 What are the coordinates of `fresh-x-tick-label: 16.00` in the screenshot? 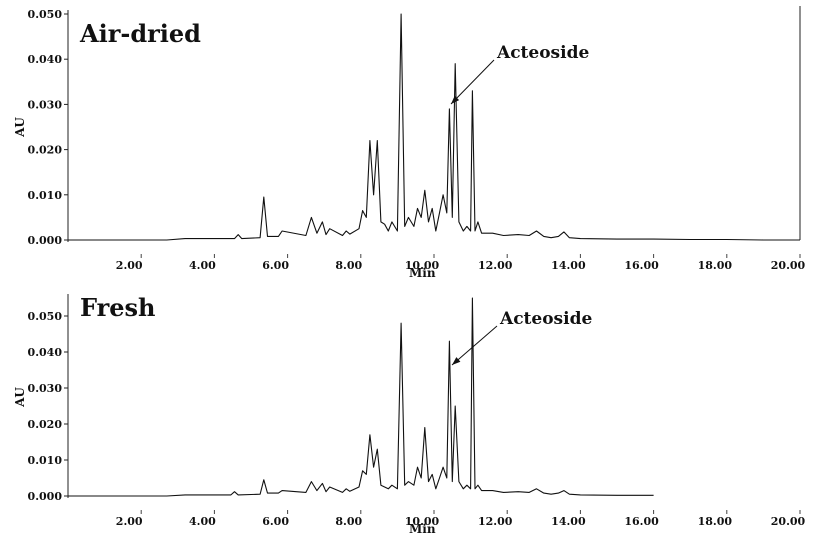 It's located at (641, 521).